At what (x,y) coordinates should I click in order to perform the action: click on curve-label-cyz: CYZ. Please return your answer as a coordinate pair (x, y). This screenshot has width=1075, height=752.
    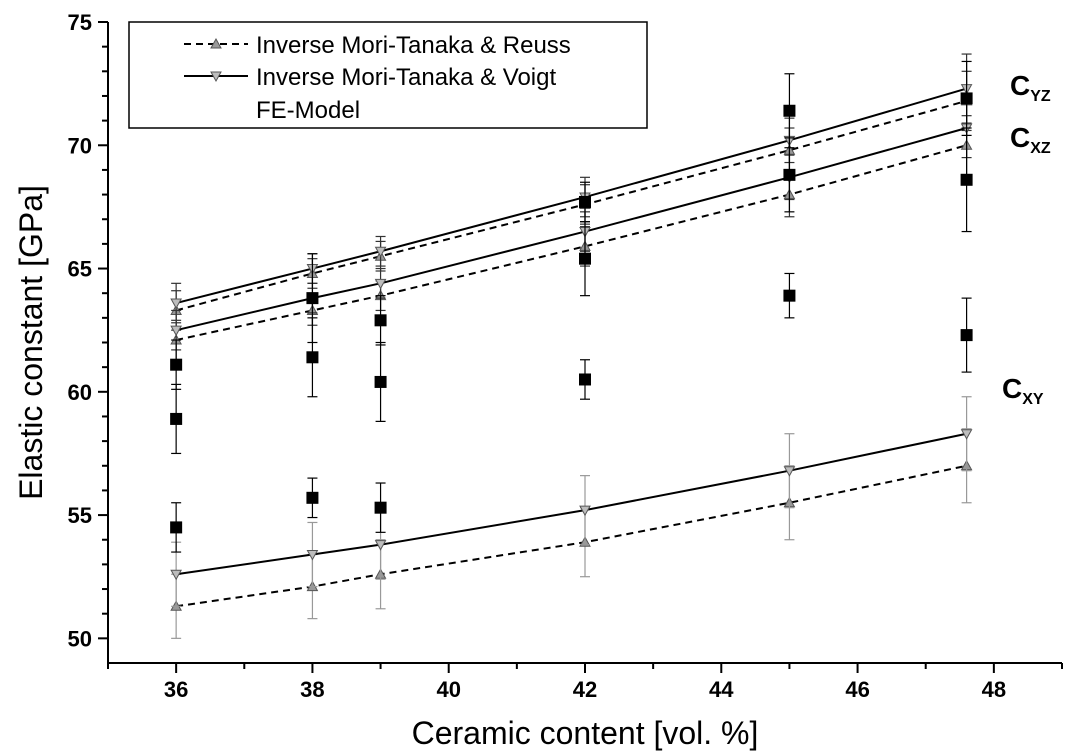
    Looking at the image, I should click on (1030, 87).